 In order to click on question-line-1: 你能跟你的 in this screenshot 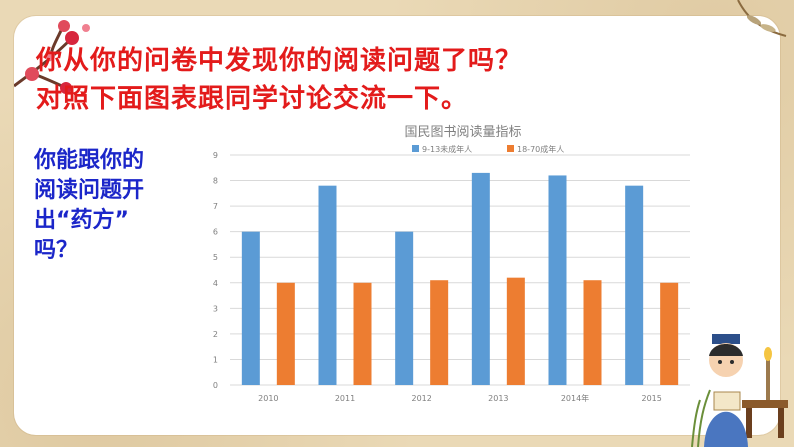, I will do `click(89, 160)`.